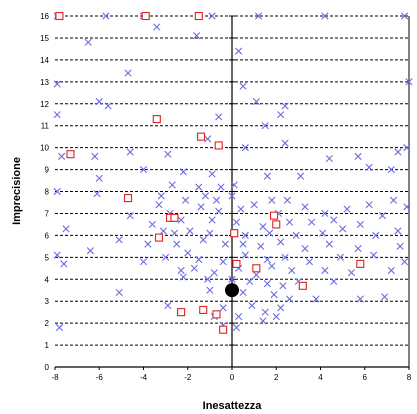  What do you see at coordinates (144, 377) in the screenshot?
I see `x-tick-label: -4` at bounding box center [144, 377].